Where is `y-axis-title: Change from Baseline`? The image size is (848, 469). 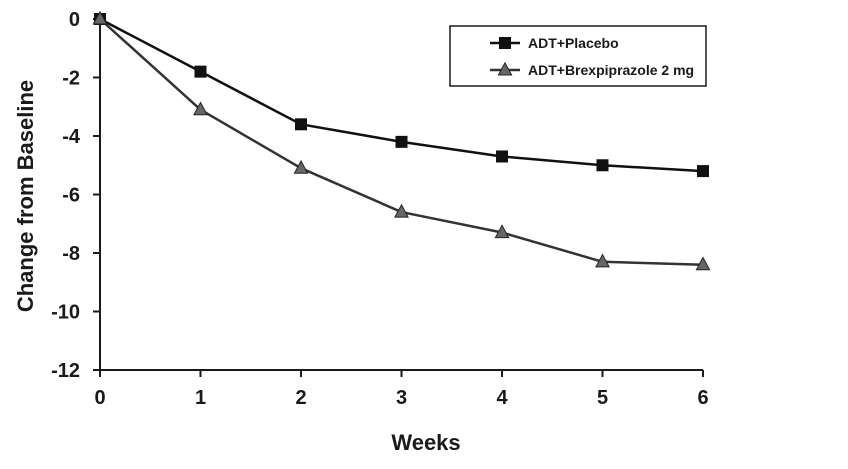 y-axis-title: Change from Baseline is located at coordinates (25, 196).